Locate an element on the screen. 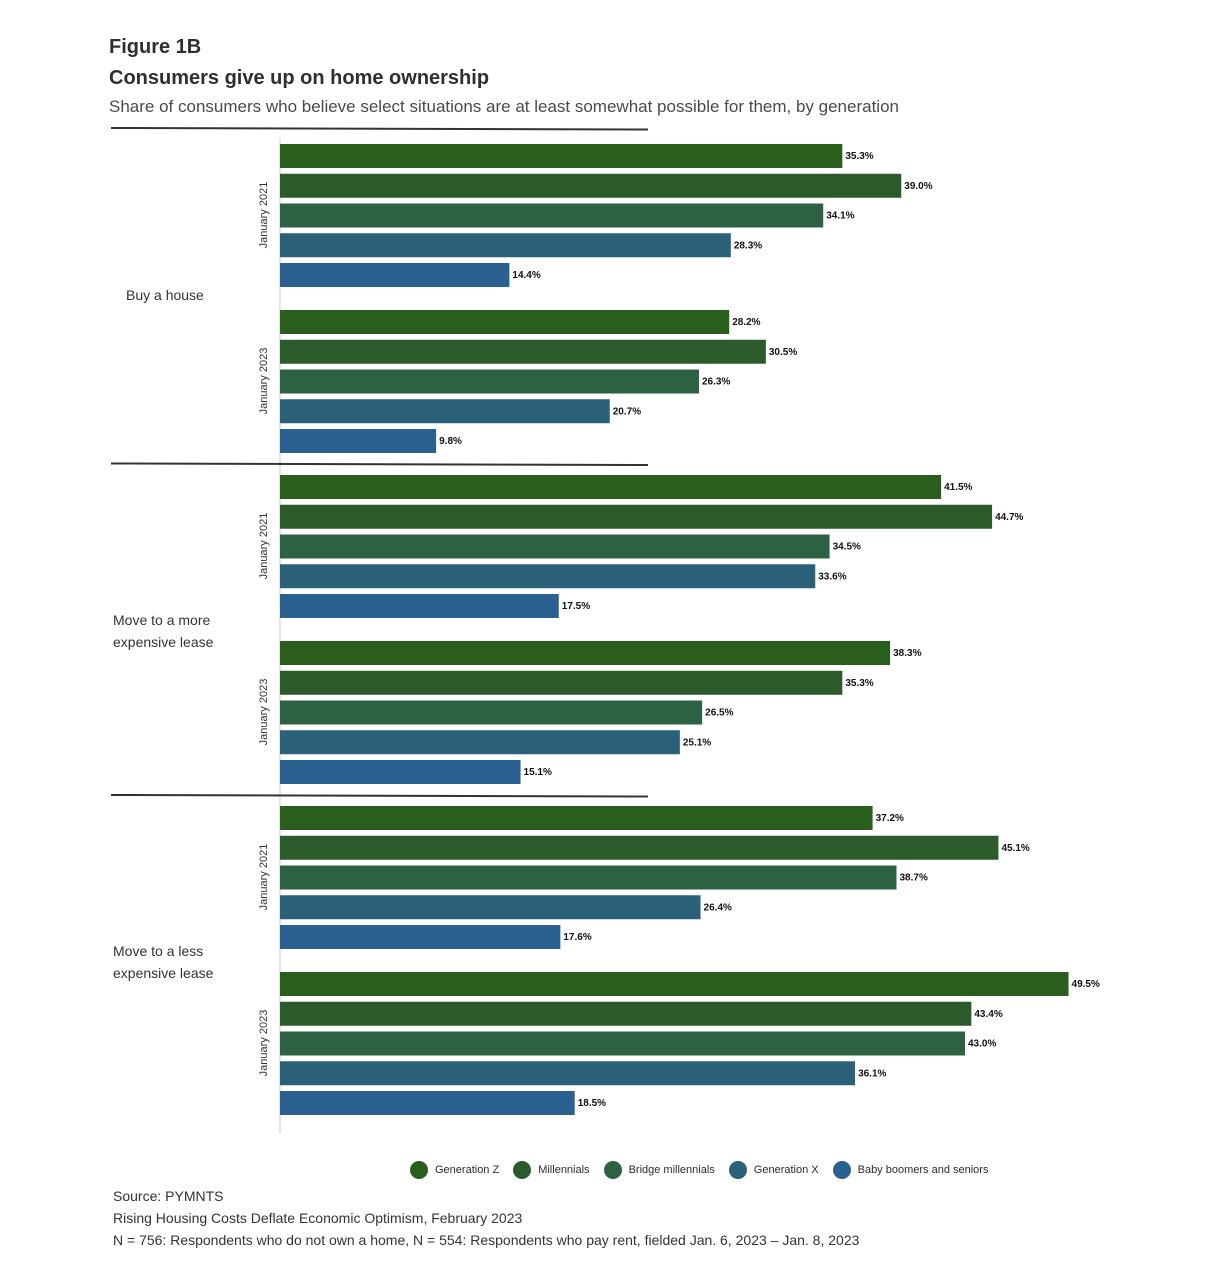  source-note: Source: PYMNTS is located at coordinates (168, 1196).